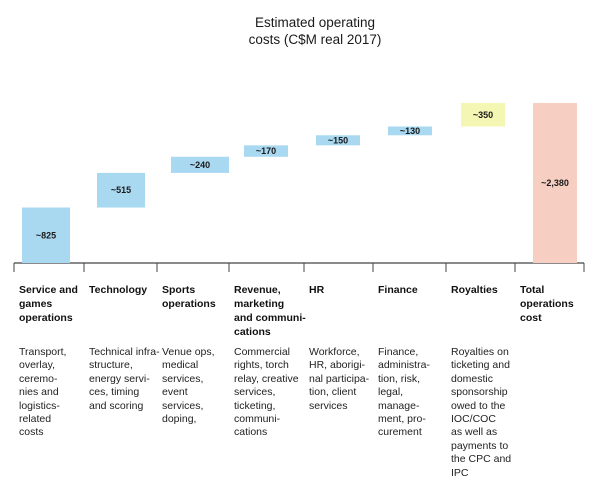 The height and width of the screenshot is (480, 598). Describe the element at coordinates (391, 392) in the screenshot. I see `category-description-line: legal,` at that location.